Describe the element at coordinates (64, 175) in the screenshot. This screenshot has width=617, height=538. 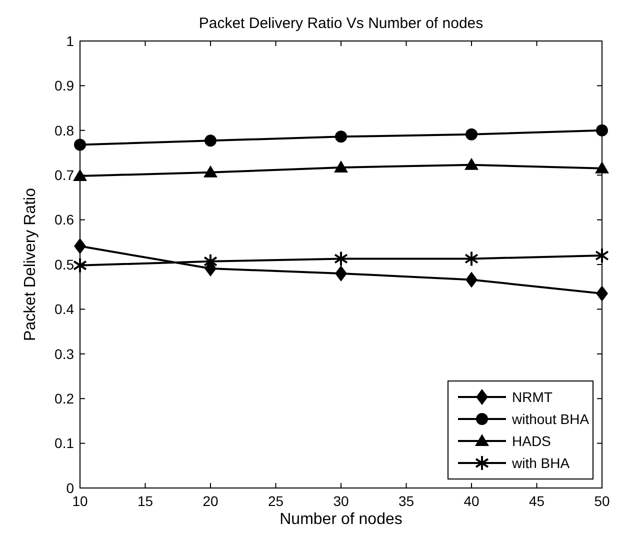
I see `y-tick-label: 0.7` at that location.